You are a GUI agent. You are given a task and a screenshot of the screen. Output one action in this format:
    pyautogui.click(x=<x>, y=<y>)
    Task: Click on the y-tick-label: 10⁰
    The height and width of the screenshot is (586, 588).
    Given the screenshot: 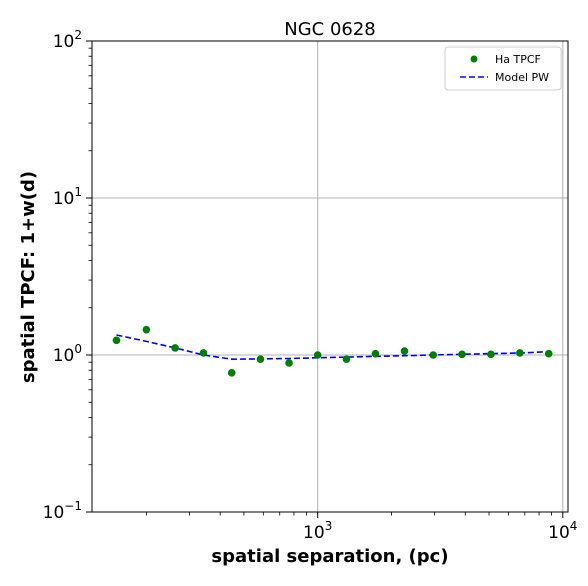 What is the action you would take?
    pyautogui.click(x=67, y=354)
    